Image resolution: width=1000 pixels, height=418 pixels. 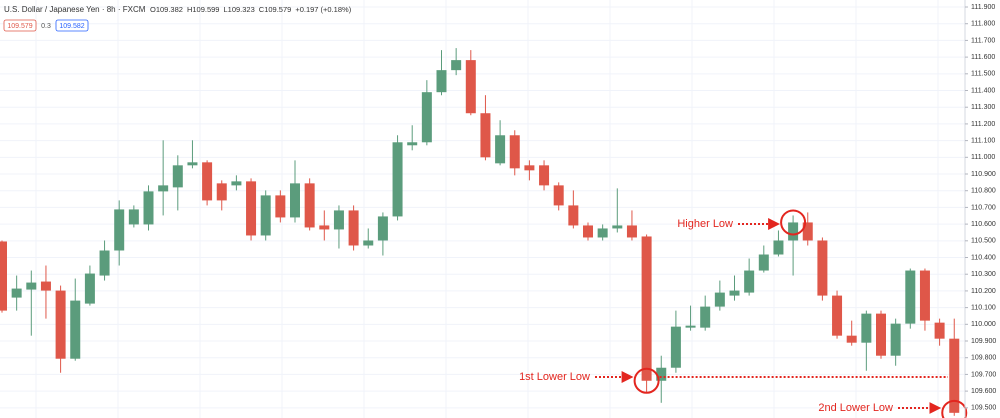 I want to click on y-tick-label: 111.300, so click(x=983, y=107).